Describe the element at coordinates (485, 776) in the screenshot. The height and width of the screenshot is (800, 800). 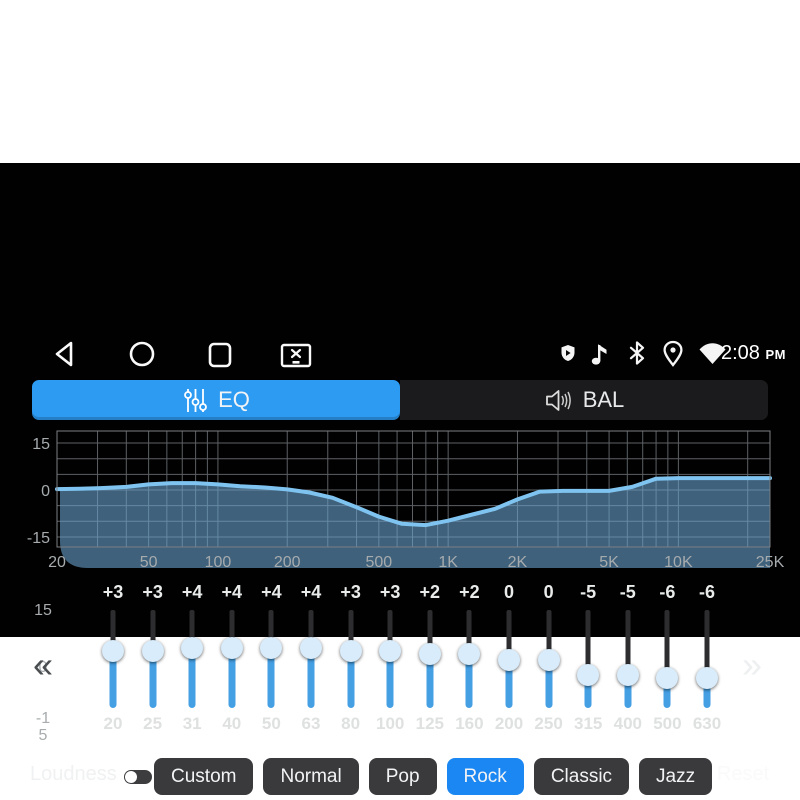
I see `preset-rock-button: Rock` at that location.